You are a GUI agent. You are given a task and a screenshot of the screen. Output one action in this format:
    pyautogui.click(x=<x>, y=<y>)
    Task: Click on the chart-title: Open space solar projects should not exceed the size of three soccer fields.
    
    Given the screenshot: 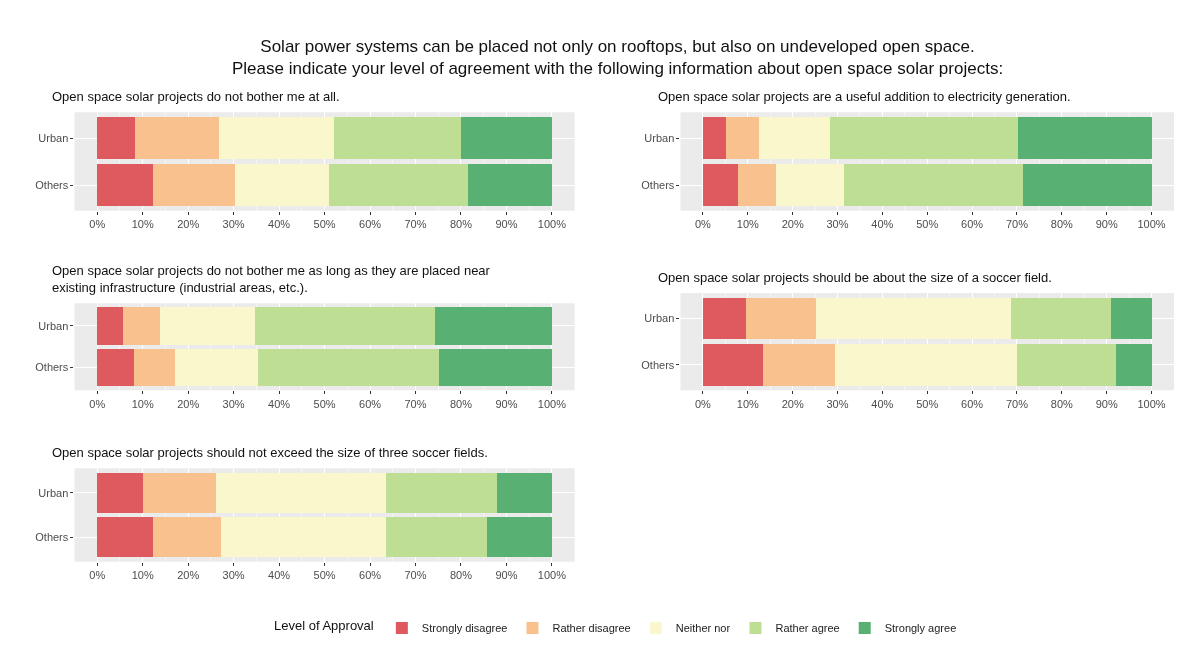 What is the action you would take?
    pyautogui.click(x=270, y=452)
    